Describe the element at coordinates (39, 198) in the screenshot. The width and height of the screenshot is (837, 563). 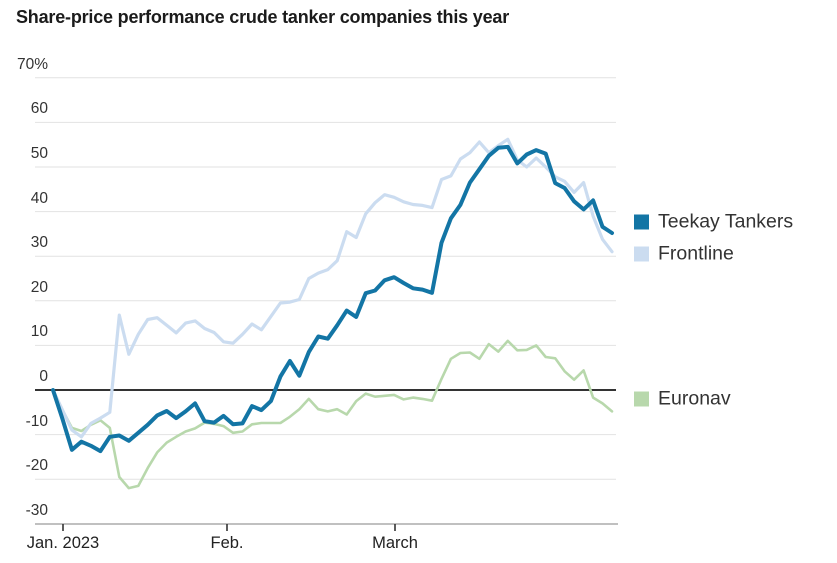
I see `y-tick-label: 40` at that location.